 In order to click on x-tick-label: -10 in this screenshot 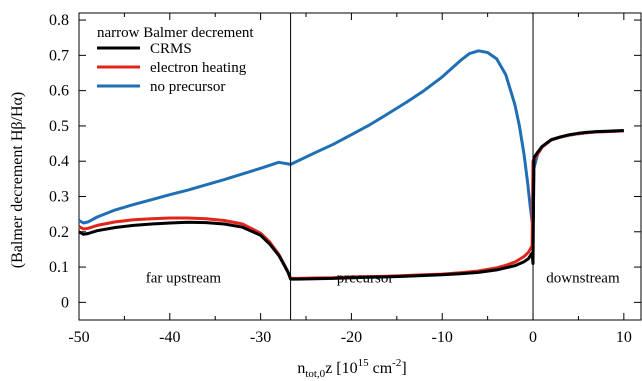, I will do `click(442, 337)`.